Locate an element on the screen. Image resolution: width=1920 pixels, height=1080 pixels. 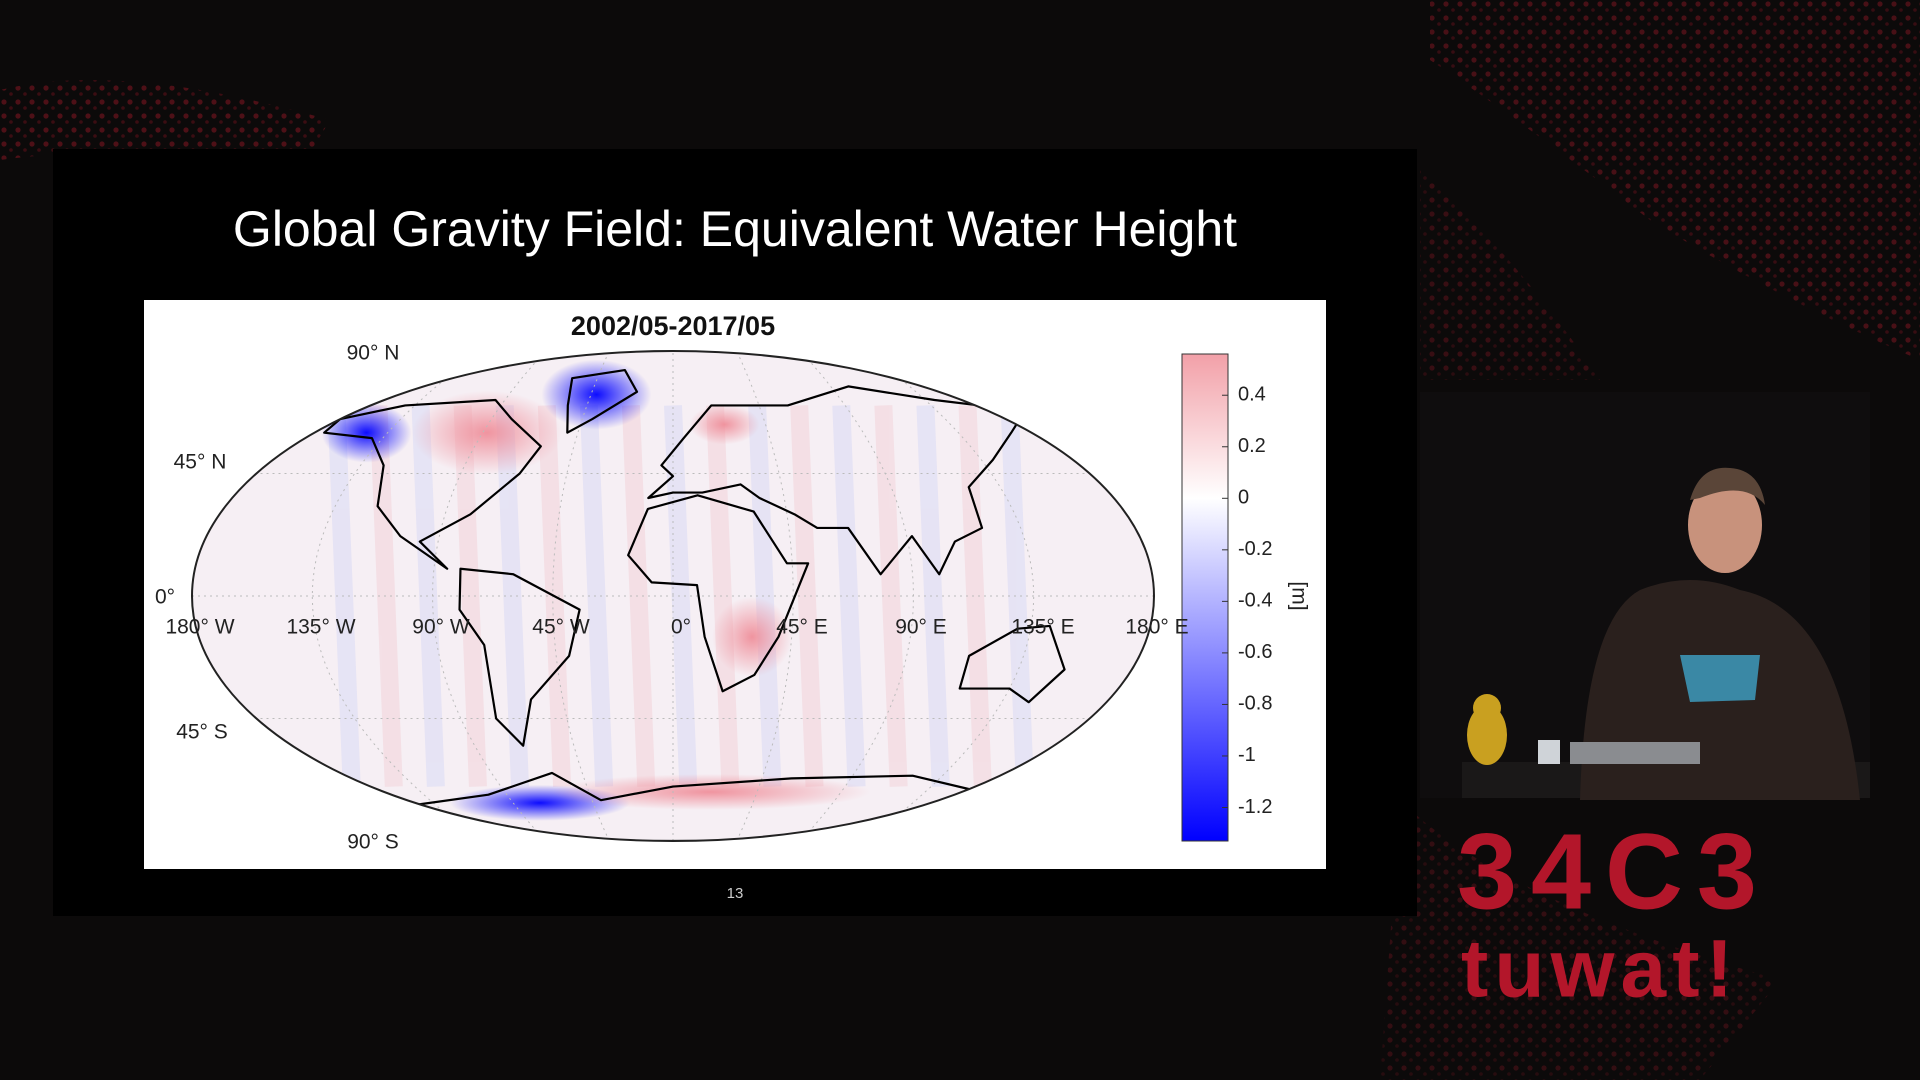
speaker-video is located at coordinates (1645, 596).